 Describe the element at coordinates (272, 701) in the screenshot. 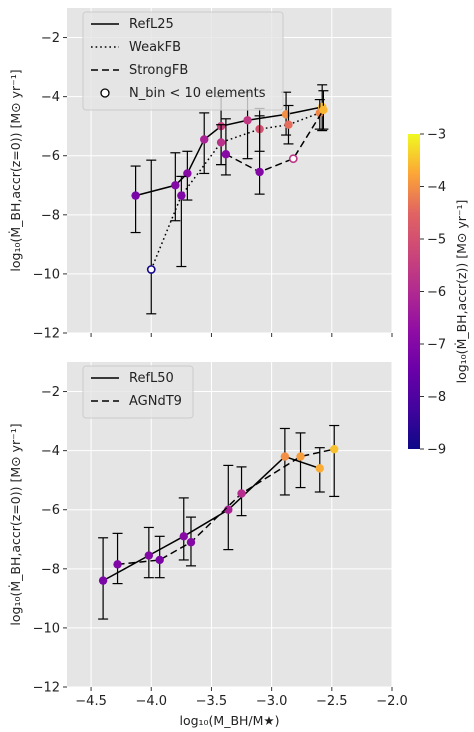

I see `x-tick-label: −3.0` at that location.